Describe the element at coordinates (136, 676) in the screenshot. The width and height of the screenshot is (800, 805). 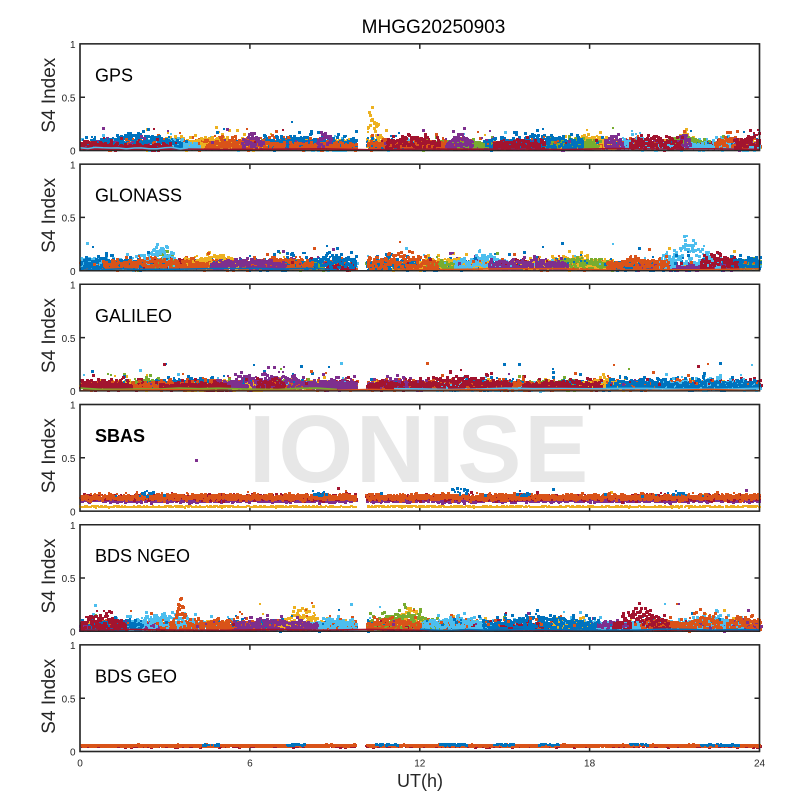
I see `svg-text: BDS GEO` at that location.